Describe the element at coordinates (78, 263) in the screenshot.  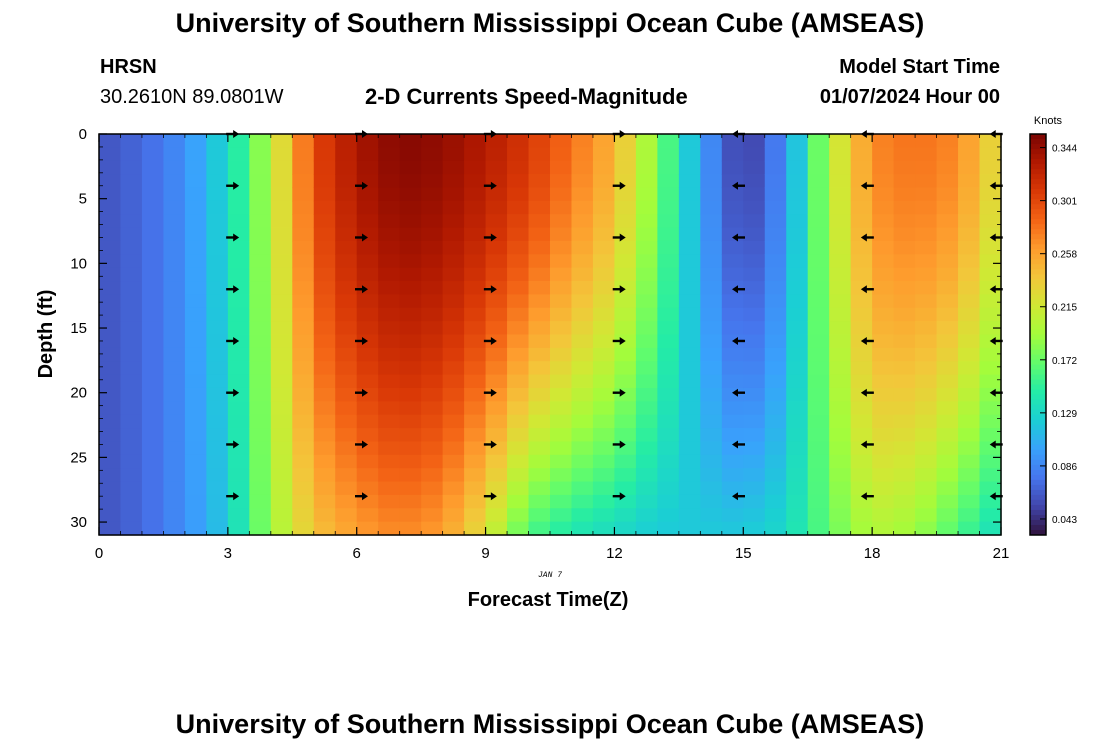
I see `y-tick-label: 10` at that location.